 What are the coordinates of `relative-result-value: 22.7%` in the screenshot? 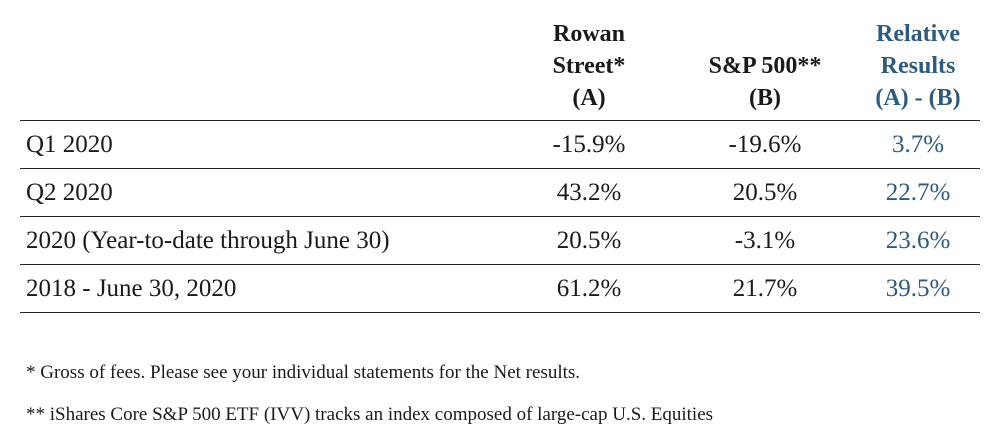 It's located at (918, 192).